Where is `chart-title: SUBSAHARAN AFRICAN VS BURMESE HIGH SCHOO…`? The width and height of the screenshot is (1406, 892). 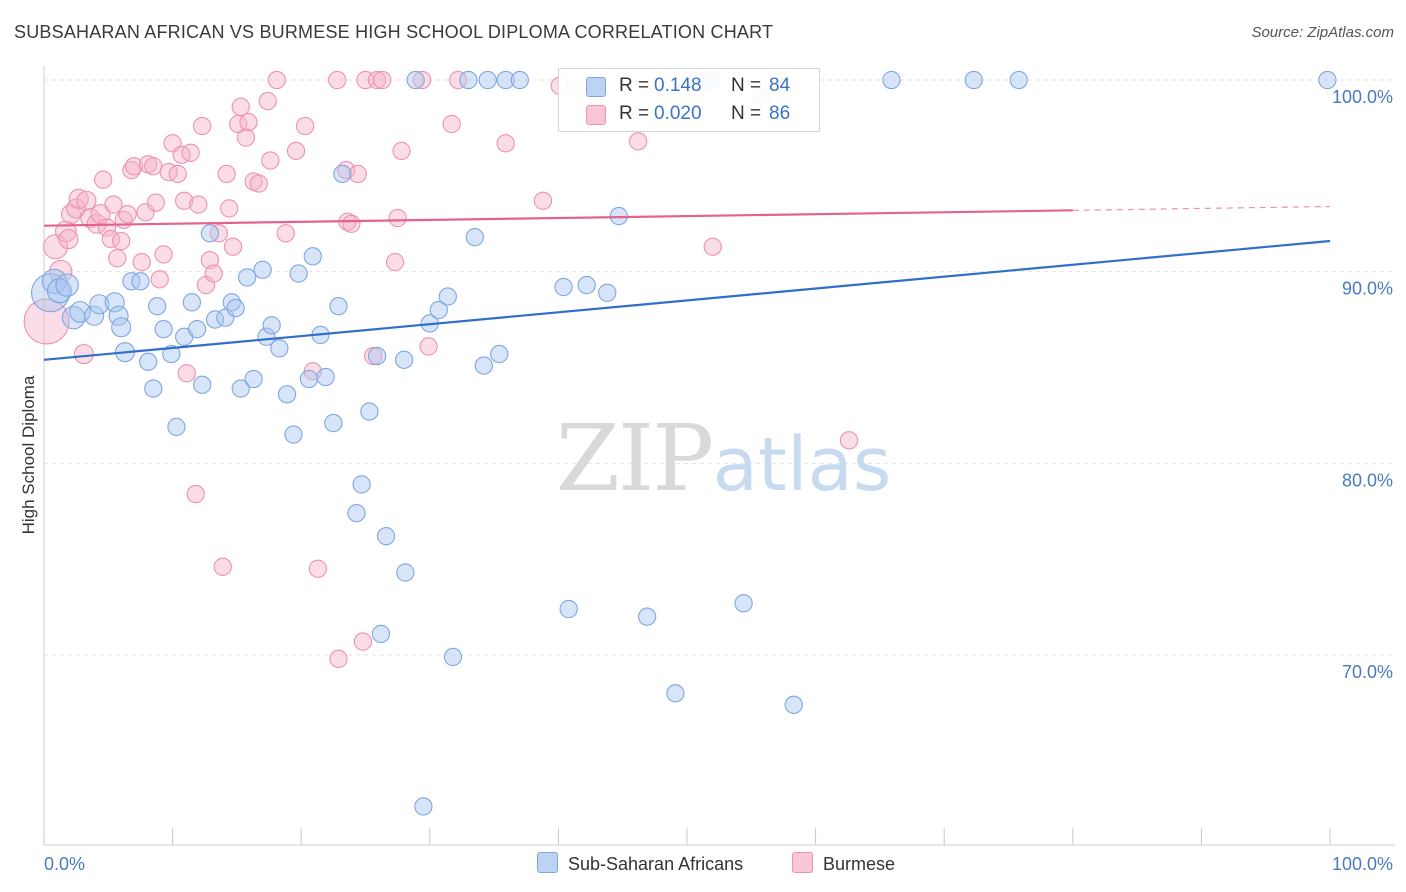
chart-title: SUBSAHARAN AFRICAN VS BURMESE HIGH SCHOO… is located at coordinates (394, 32).